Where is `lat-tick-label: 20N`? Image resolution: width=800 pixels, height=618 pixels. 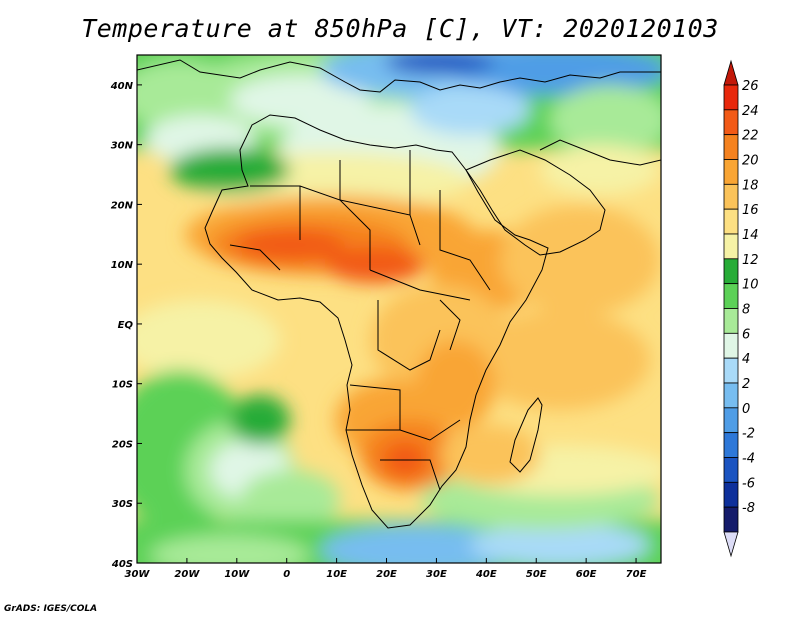 lat-tick-label: 20N is located at coordinates (122, 205).